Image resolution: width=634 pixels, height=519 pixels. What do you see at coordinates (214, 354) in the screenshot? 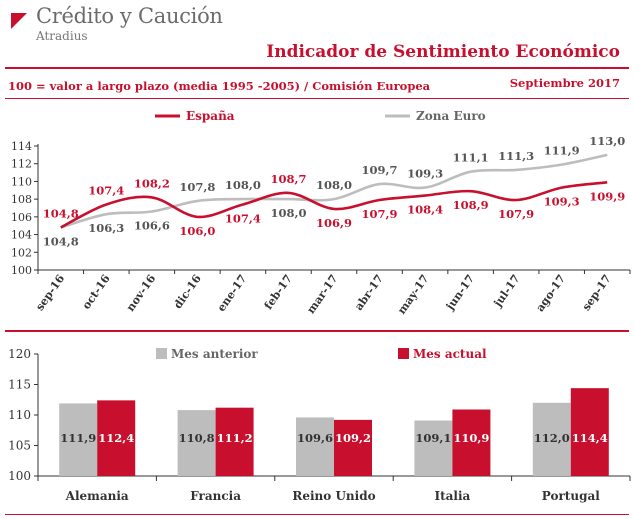
I see `legend-mes-anterior-label: Mes anterior` at bounding box center [214, 354].